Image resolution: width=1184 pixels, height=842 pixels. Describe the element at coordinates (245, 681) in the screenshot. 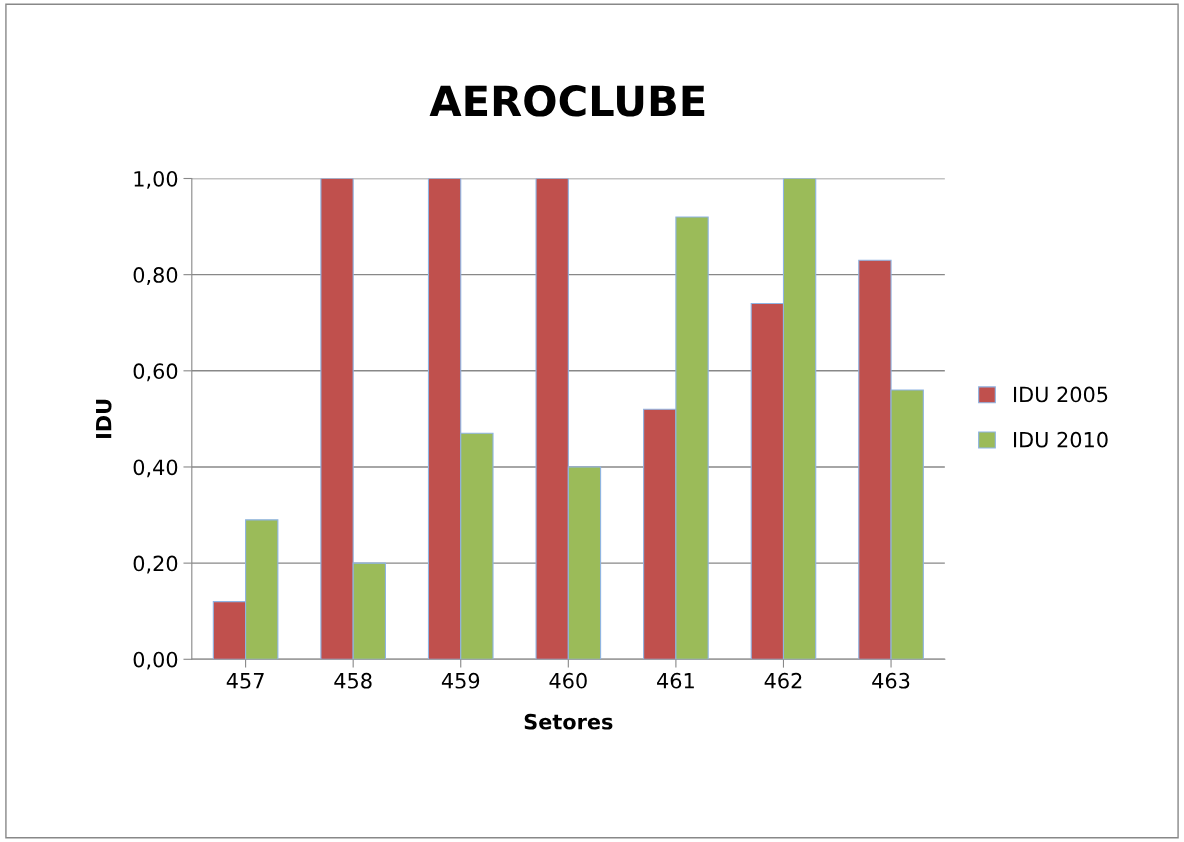

I see `x-tick-label: 457` at that location.